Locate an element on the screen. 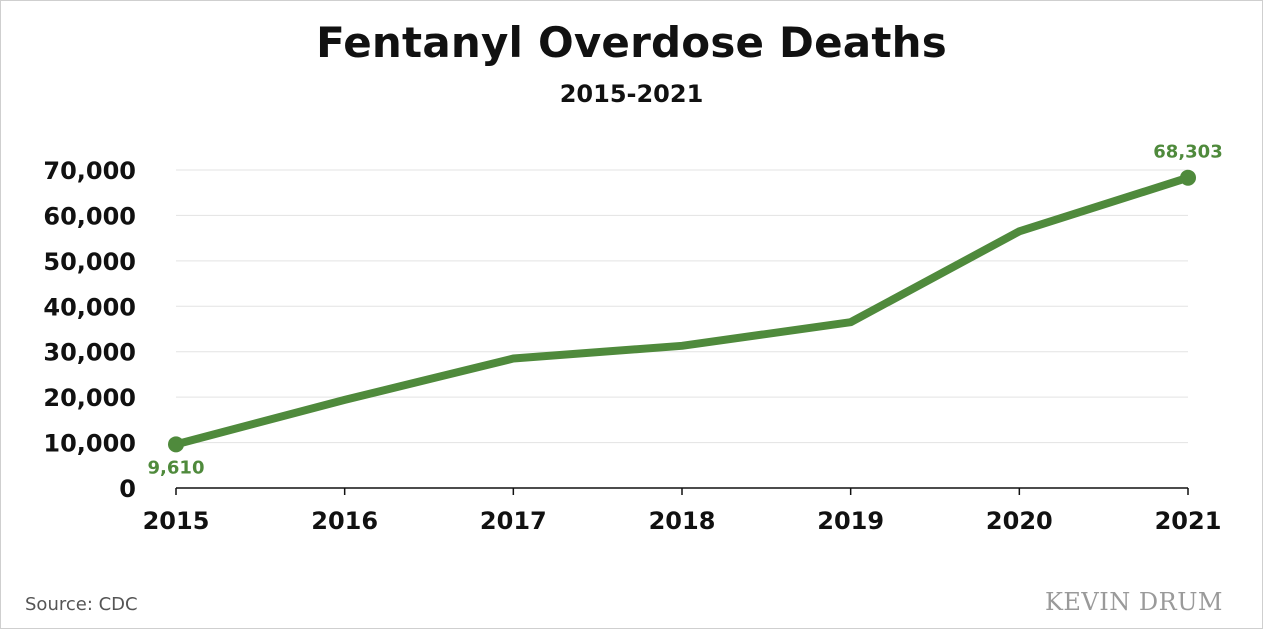 Image resolution: width=1263 pixels, height=629 pixels. x-tick-label: 2021 is located at coordinates (1188, 521).